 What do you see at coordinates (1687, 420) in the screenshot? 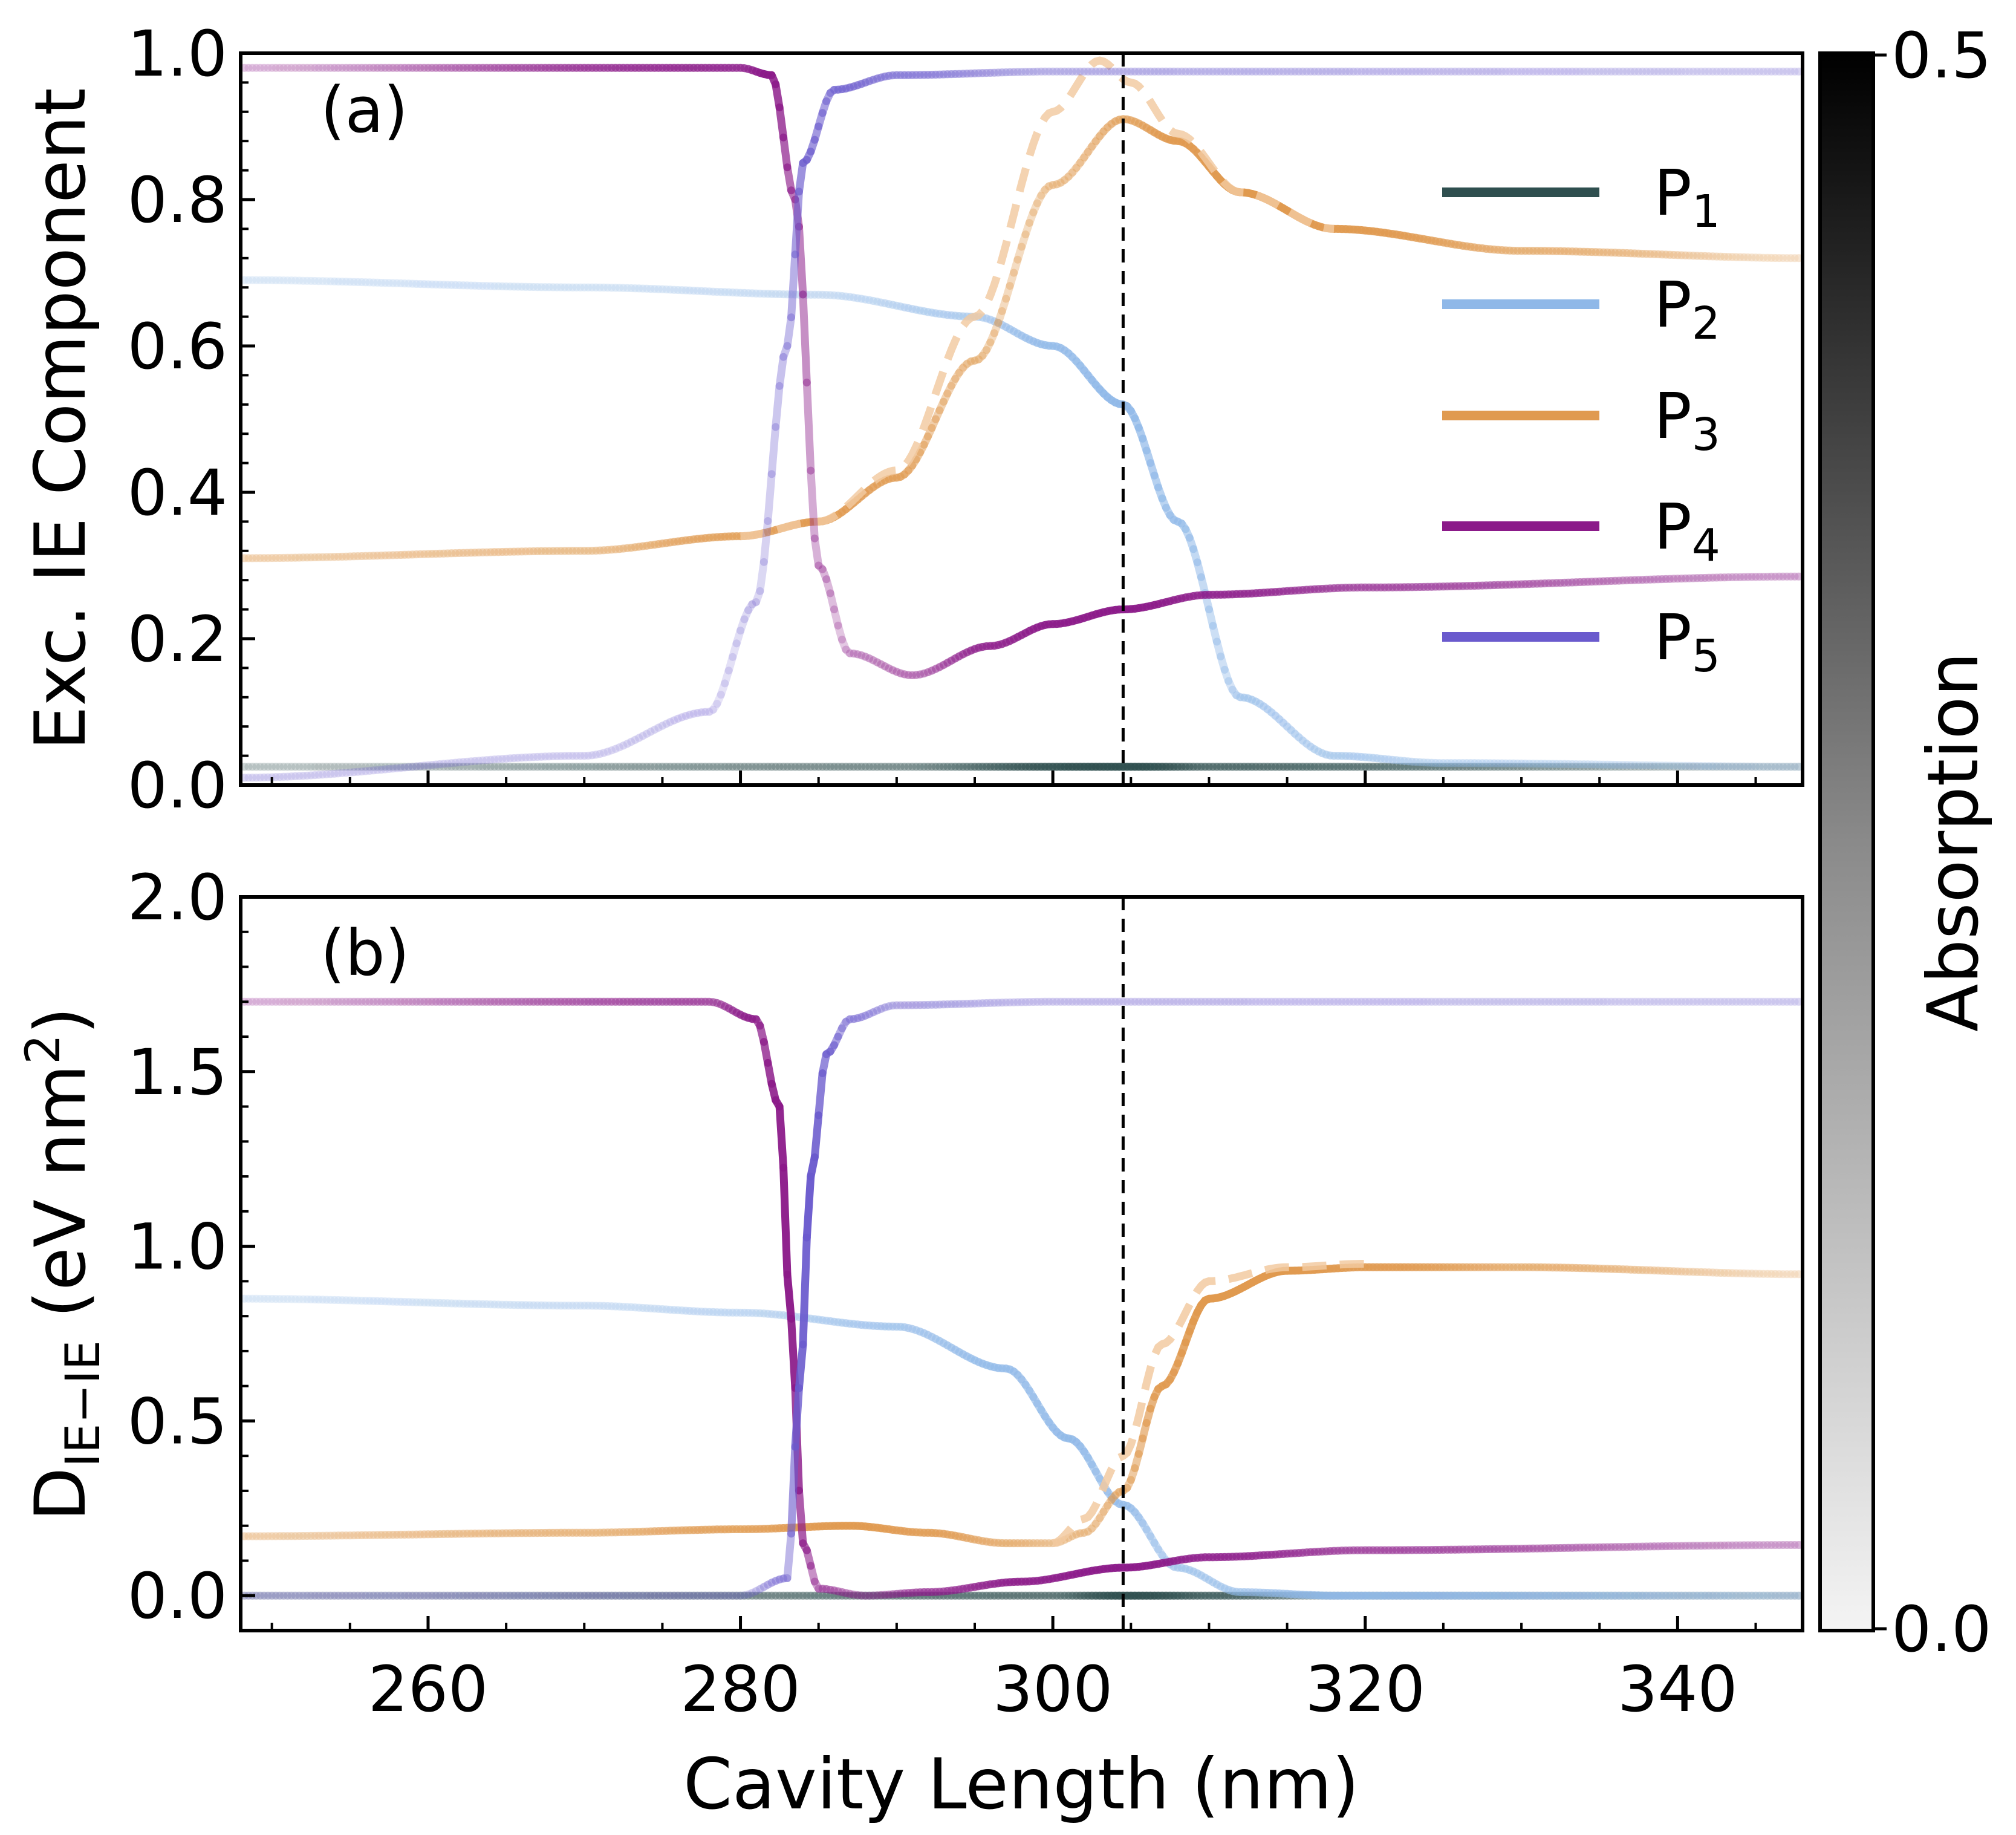
I see `legend-label-p3: P3` at bounding box center [1687, 420].